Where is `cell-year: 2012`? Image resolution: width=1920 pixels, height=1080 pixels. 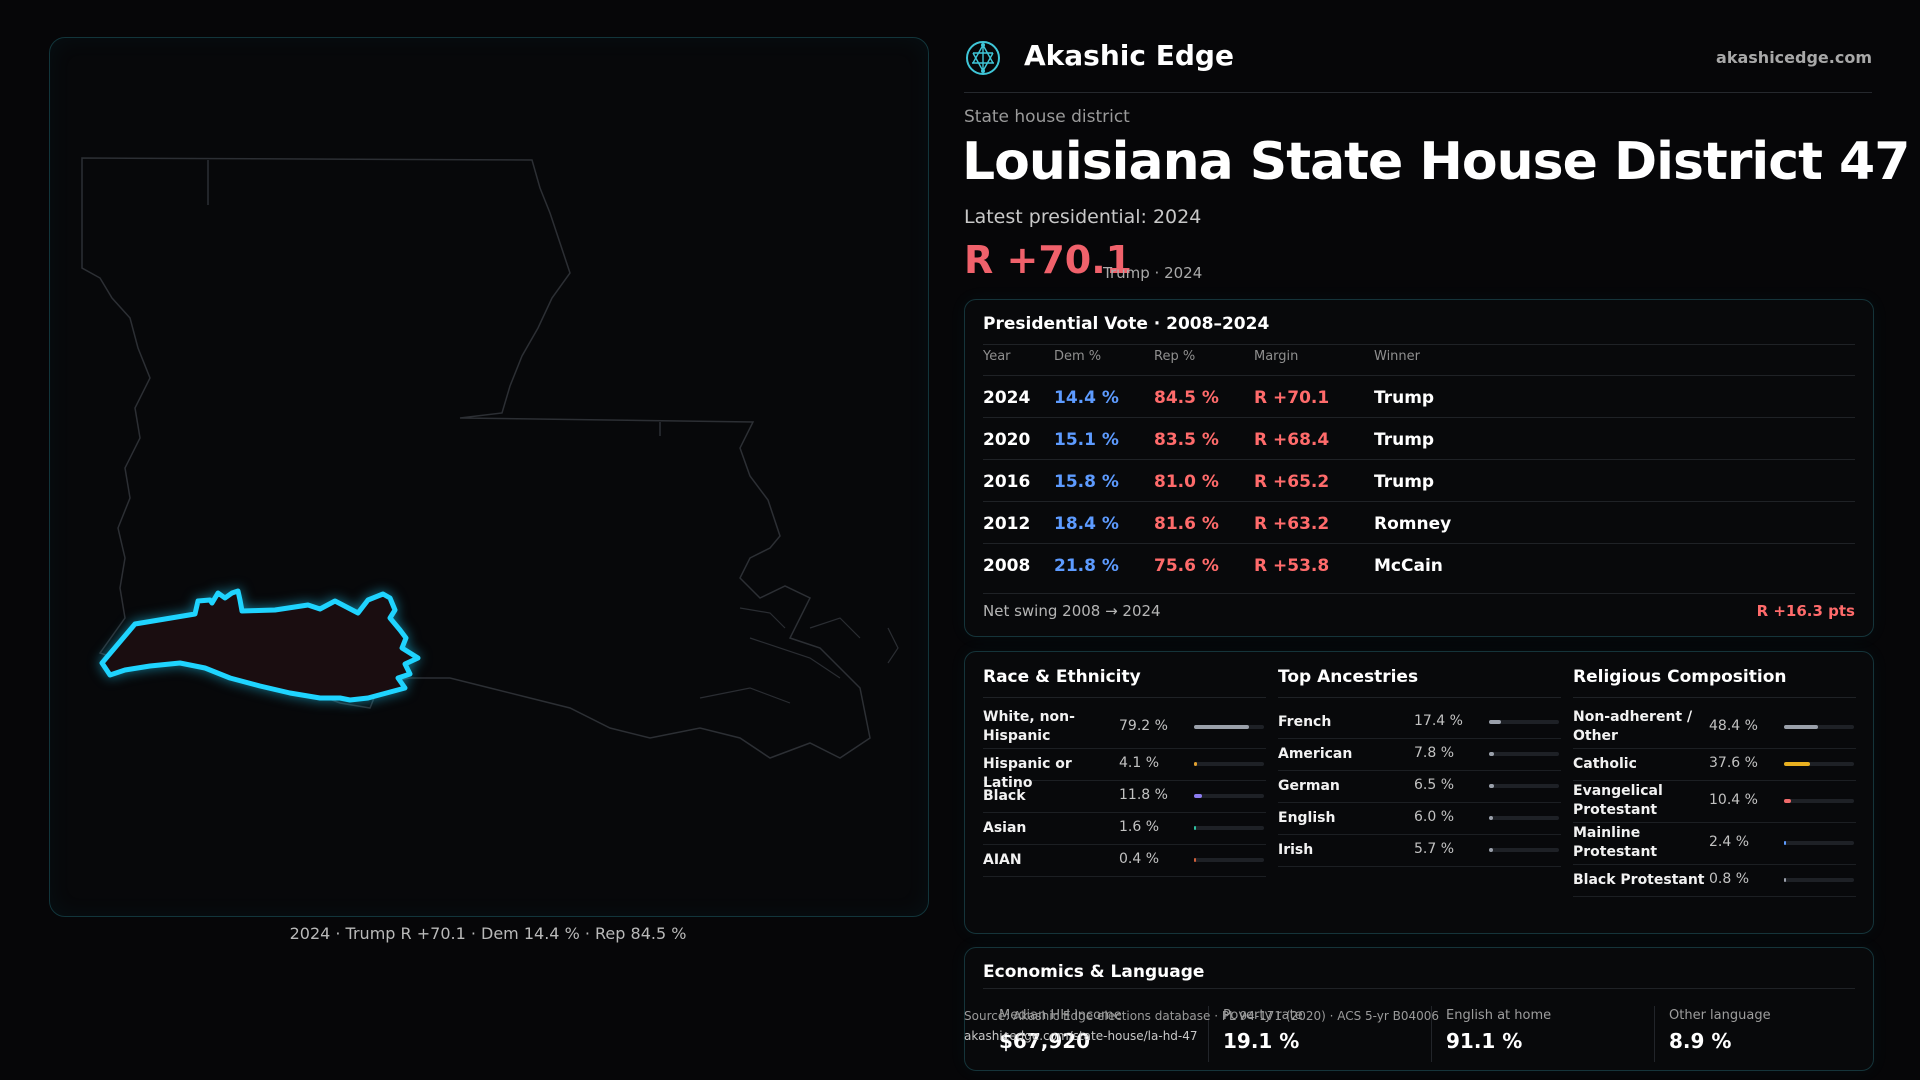 cell-year: 2012 is located at coordinates (1007, 524).